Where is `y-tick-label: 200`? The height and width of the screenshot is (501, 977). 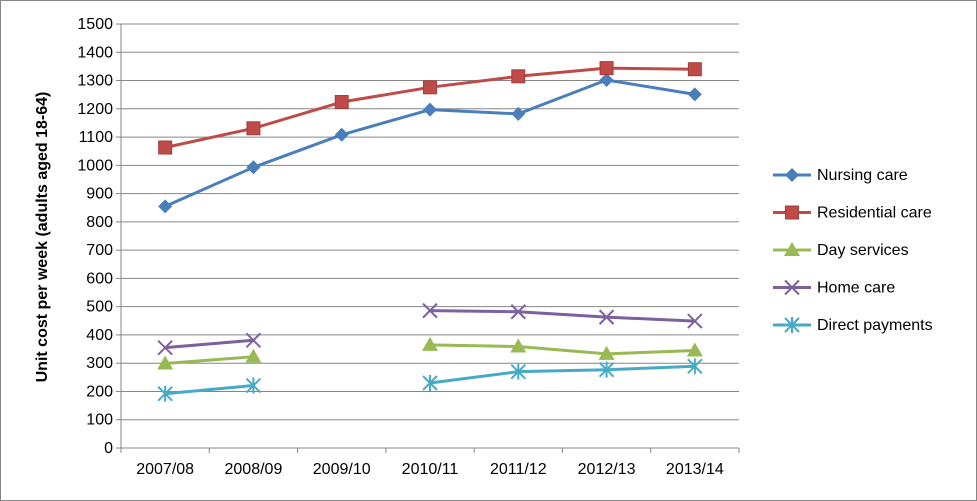 y-tick-label: 200 is located at coordinates (99, 391).